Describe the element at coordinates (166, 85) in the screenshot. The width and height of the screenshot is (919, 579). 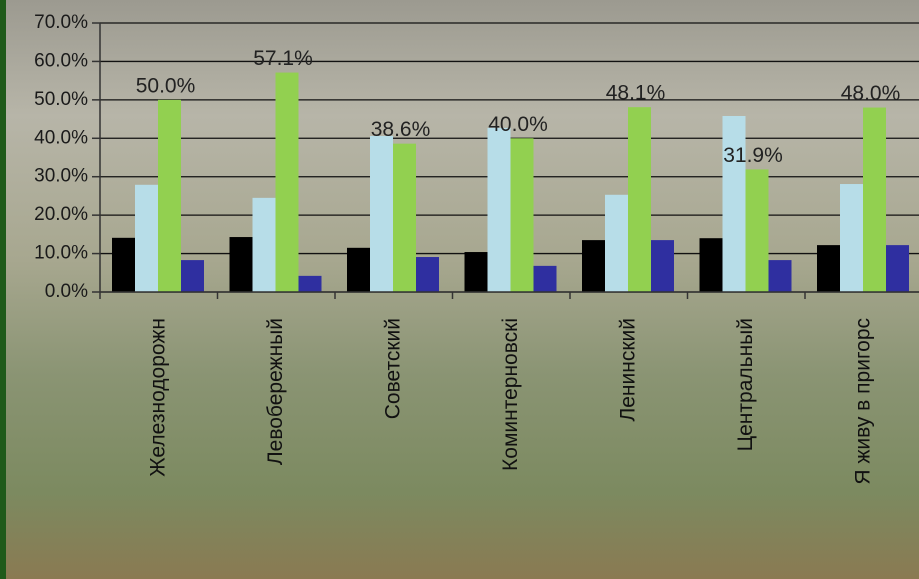
I see `data-label: 50.0%` at that location.